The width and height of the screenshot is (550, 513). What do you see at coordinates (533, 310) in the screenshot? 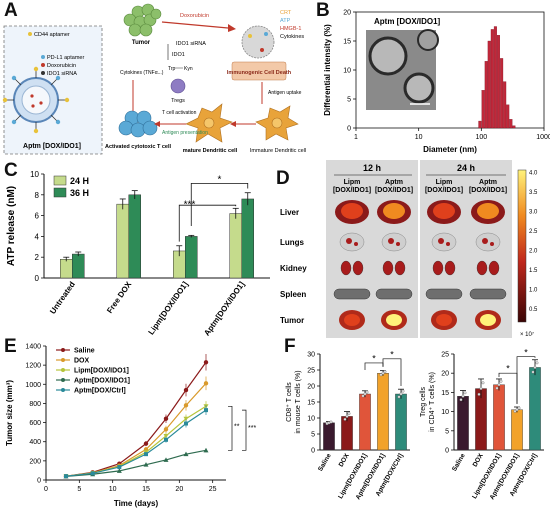
I see `colorbar-tick: 0.5` at bounding box center [533, 310].